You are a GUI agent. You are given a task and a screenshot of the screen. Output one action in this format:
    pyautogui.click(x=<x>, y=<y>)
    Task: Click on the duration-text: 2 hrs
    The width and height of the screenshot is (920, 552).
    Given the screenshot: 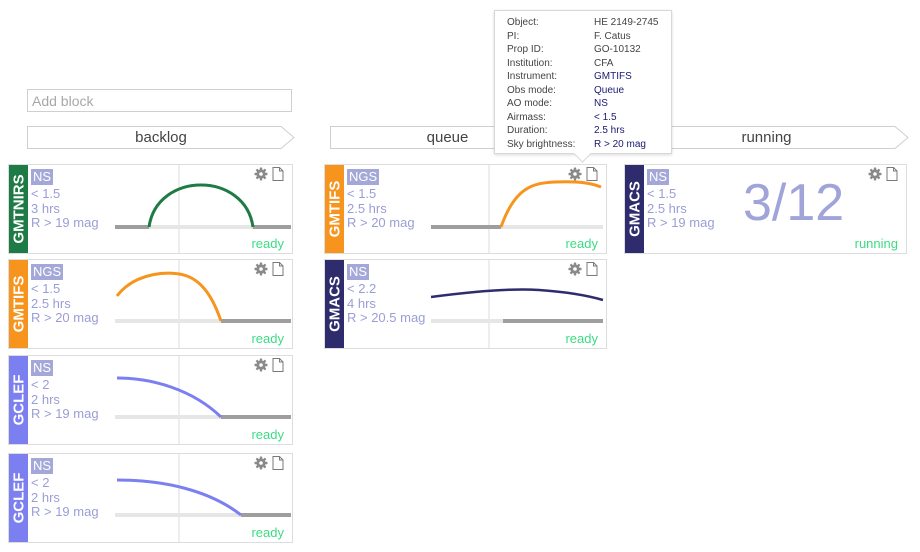 What is the action you would take?
    pyautogui.click(x=45, y=399)
    